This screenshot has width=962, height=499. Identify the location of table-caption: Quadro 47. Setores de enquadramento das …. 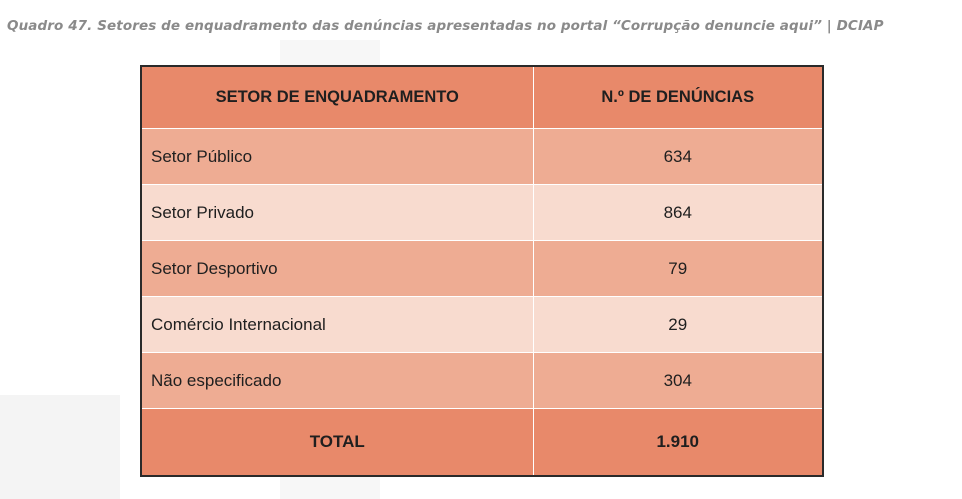
(445, 26).